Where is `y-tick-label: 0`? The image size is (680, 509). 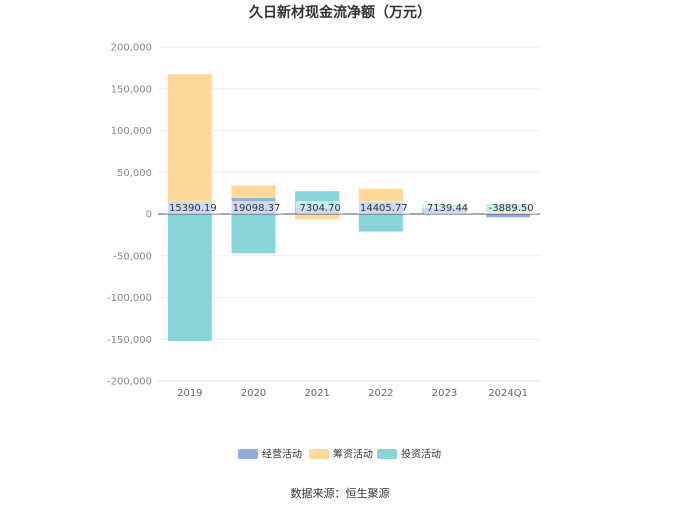
y-tick-label: 0 is located at coordinates (149, 215).